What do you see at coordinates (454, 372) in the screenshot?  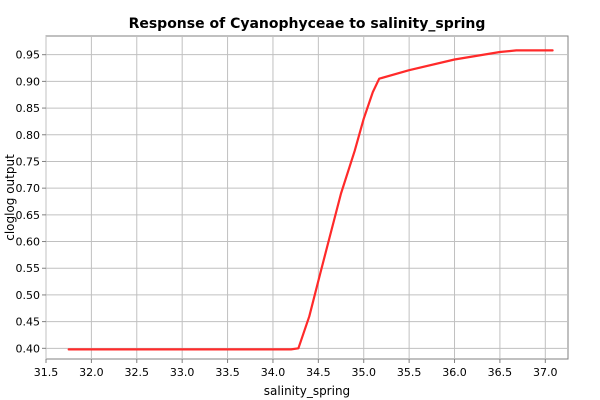 I see `x-tick-label: 36.0` at bounding box center [454, 372].